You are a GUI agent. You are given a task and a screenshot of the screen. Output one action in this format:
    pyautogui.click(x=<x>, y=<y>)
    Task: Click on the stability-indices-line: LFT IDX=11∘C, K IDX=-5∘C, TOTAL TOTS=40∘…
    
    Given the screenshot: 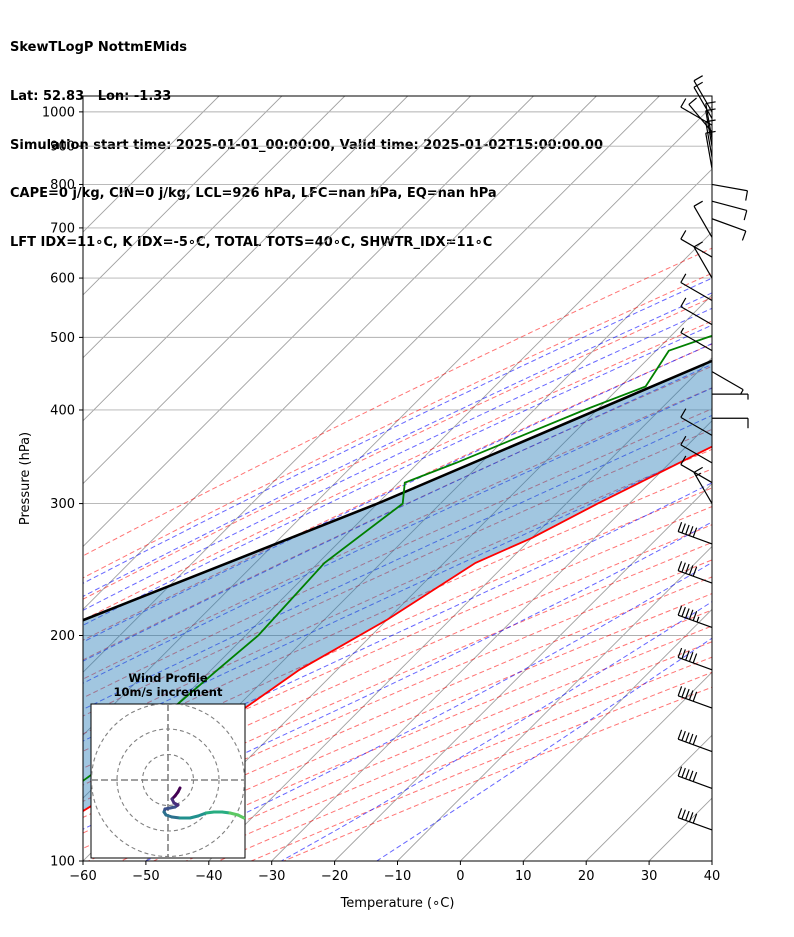 What is the action you would take?
    pyautogui.click(x=251, y=242)
    